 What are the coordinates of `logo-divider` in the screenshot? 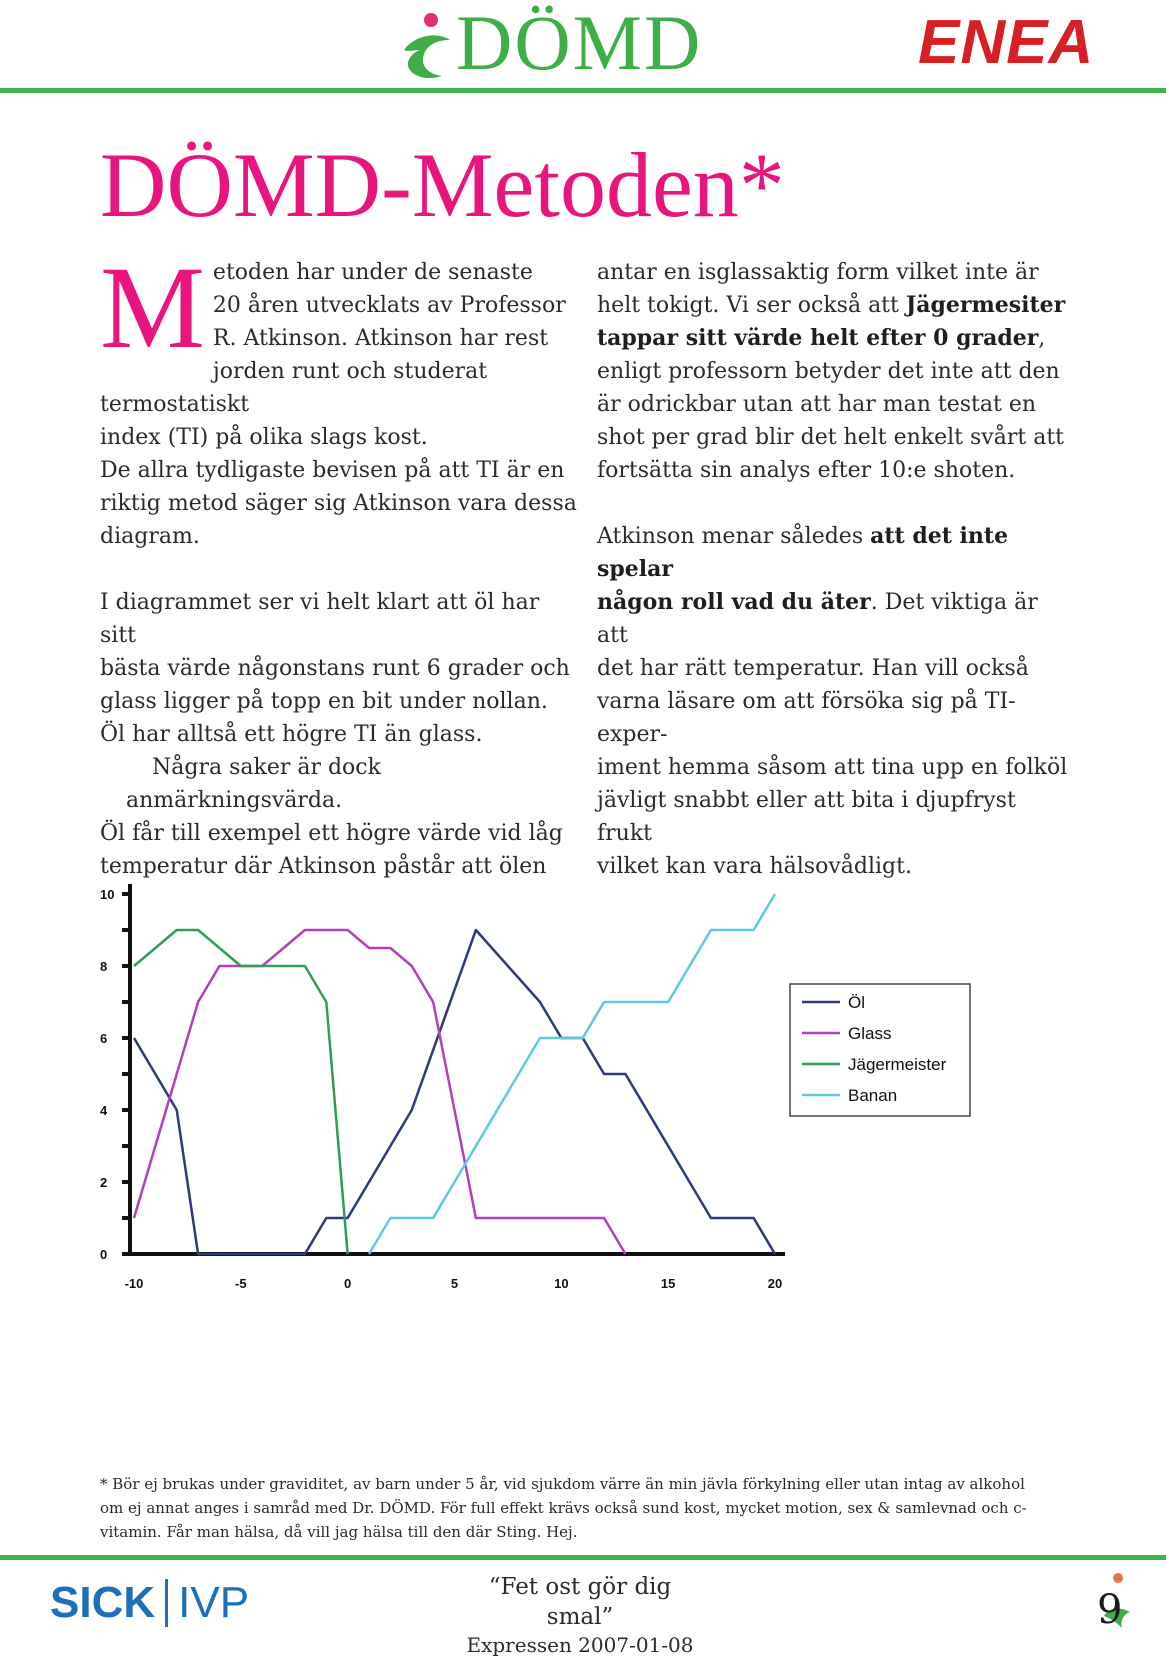 It's located at (167, 1603).